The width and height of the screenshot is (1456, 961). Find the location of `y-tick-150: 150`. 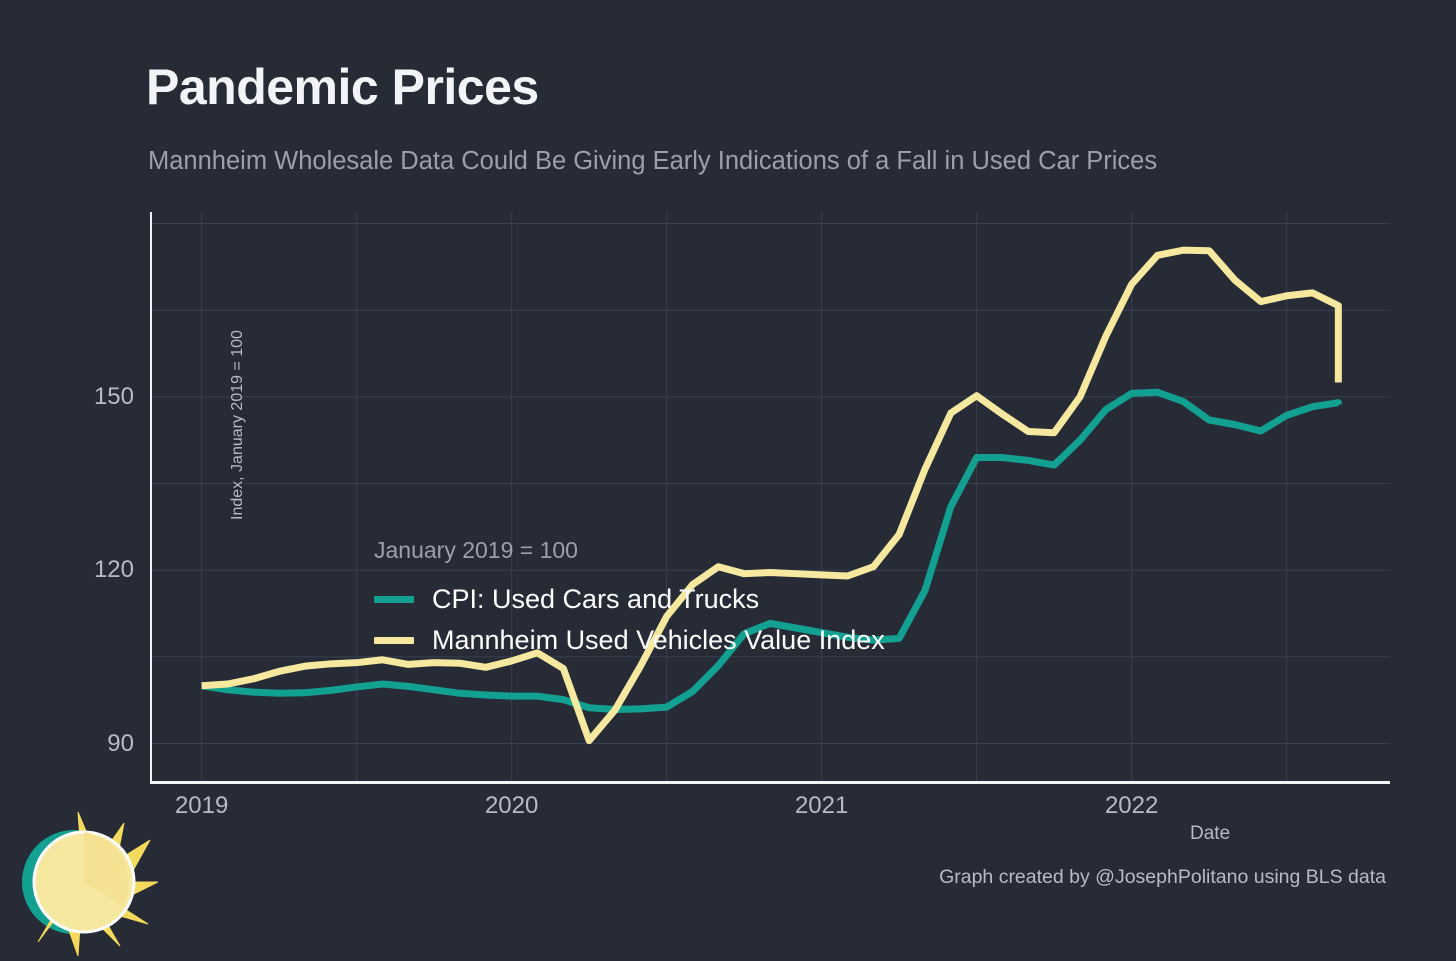

y-tick-150: 150 is located at coordinates (113, 396).